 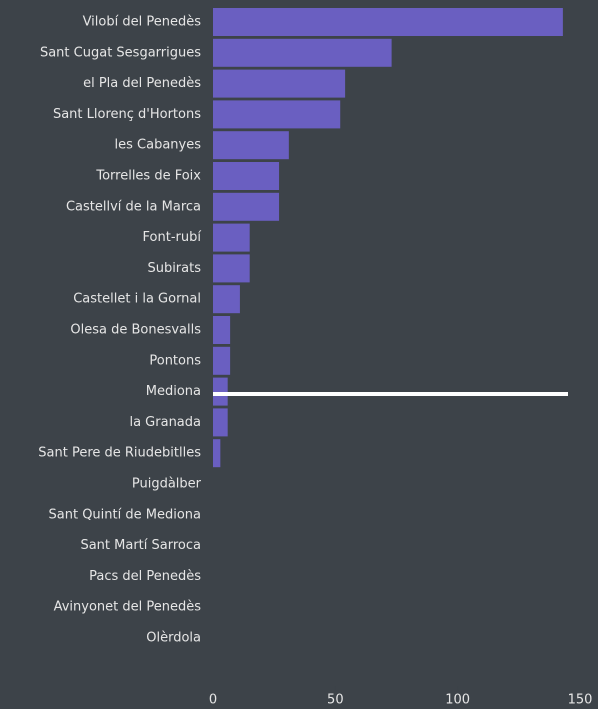 I want to click on y-tick-label: la Granada, so click(x=165, y=422).